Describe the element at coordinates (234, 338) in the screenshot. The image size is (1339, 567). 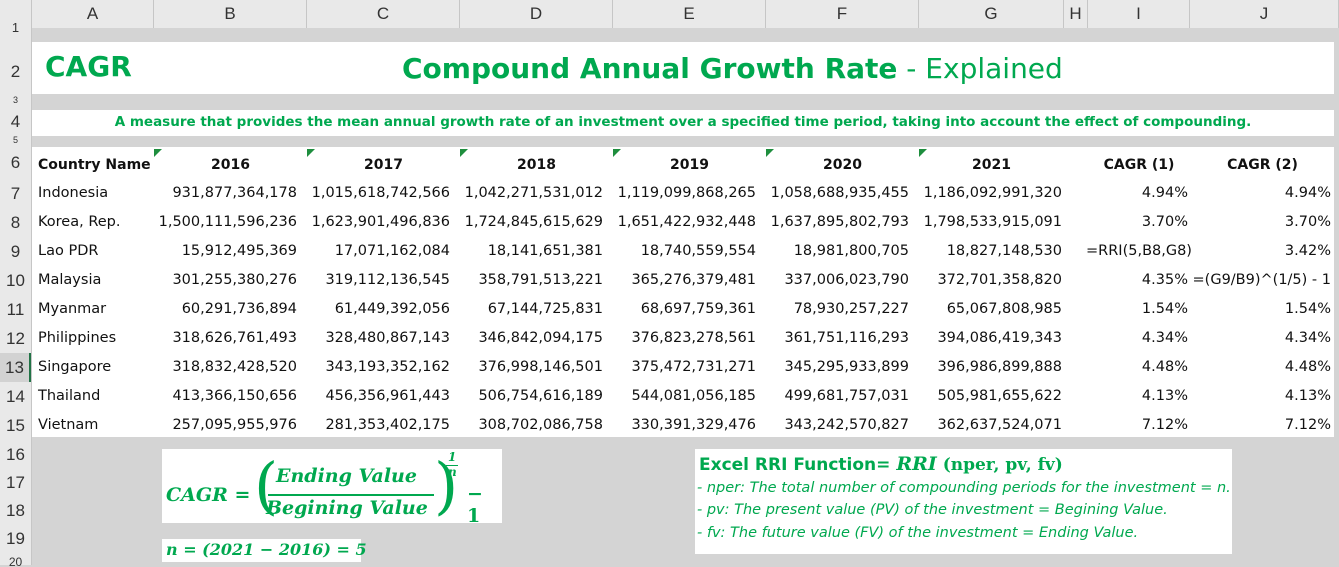
I see `value-cell: 318,626,761,493` at that location.